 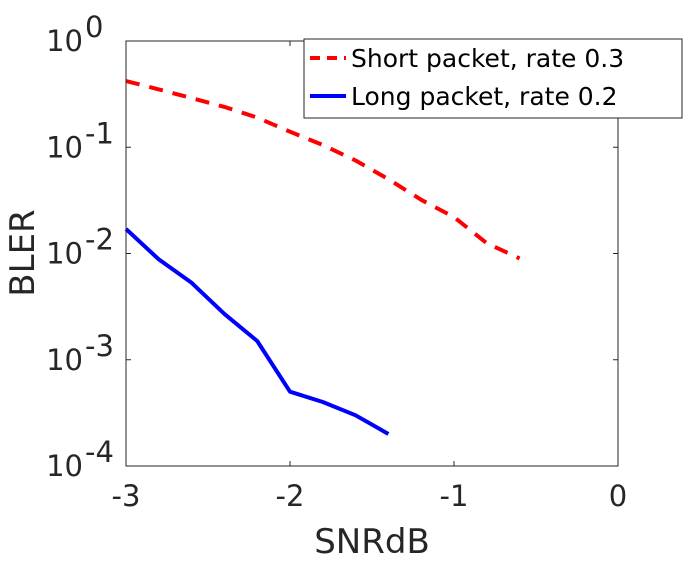 I want to click on y-tick-exponent: 0, so click(x=94, y=27).